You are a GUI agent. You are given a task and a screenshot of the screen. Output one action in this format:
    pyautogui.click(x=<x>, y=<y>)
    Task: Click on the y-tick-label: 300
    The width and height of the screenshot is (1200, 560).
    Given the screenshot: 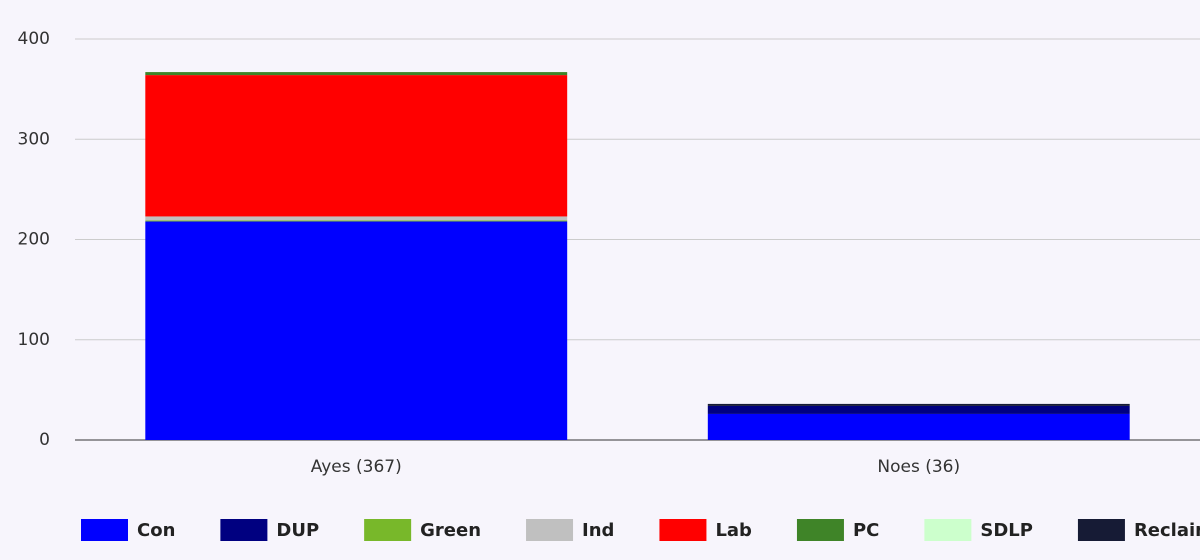 What is the action you would take?
    pyautogui.click(x=34, y=139)
    